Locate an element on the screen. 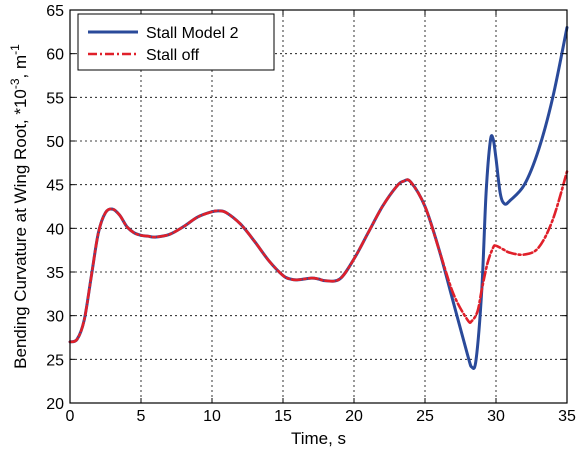 The image size is (579, 452). x-tick-label: 5 is located at coordinates (141, 416).